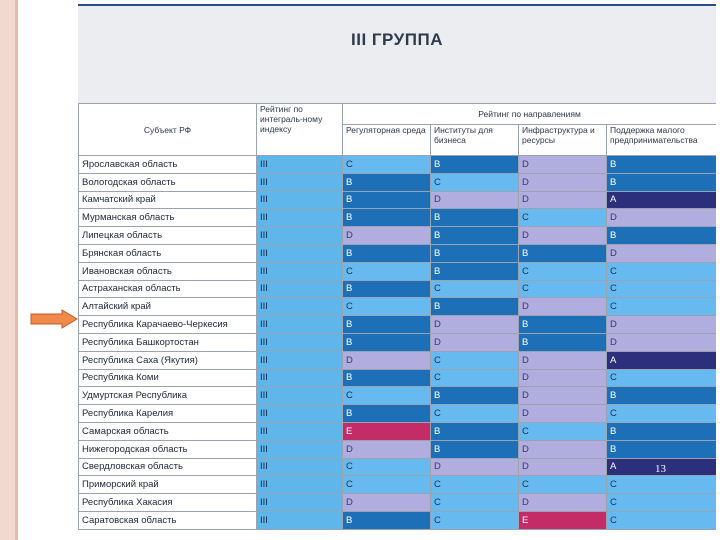 The height and width of the screenshot is (540, 720). What do you see at coordinates (397, 413) in the screenshot?
I see `table-row: Республика Карелия III B C D C` at bounding box center [397, 413].